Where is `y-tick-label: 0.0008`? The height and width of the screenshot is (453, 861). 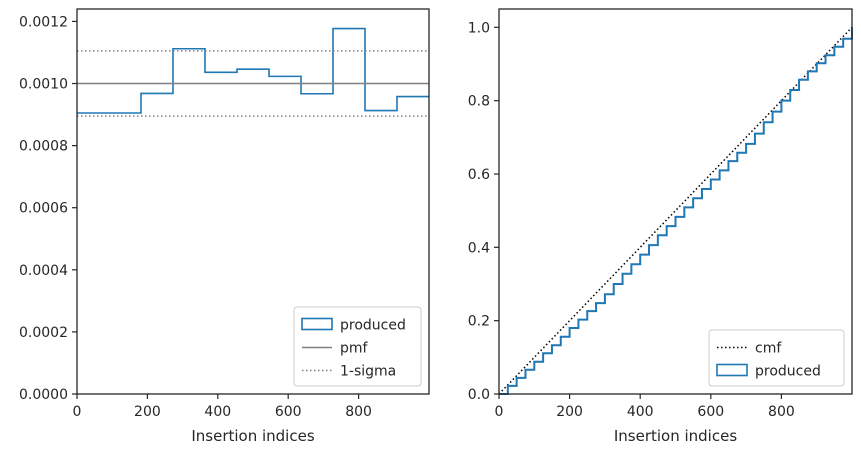 y-tick-label: 0.0008 is located at coordinates (43, 147).